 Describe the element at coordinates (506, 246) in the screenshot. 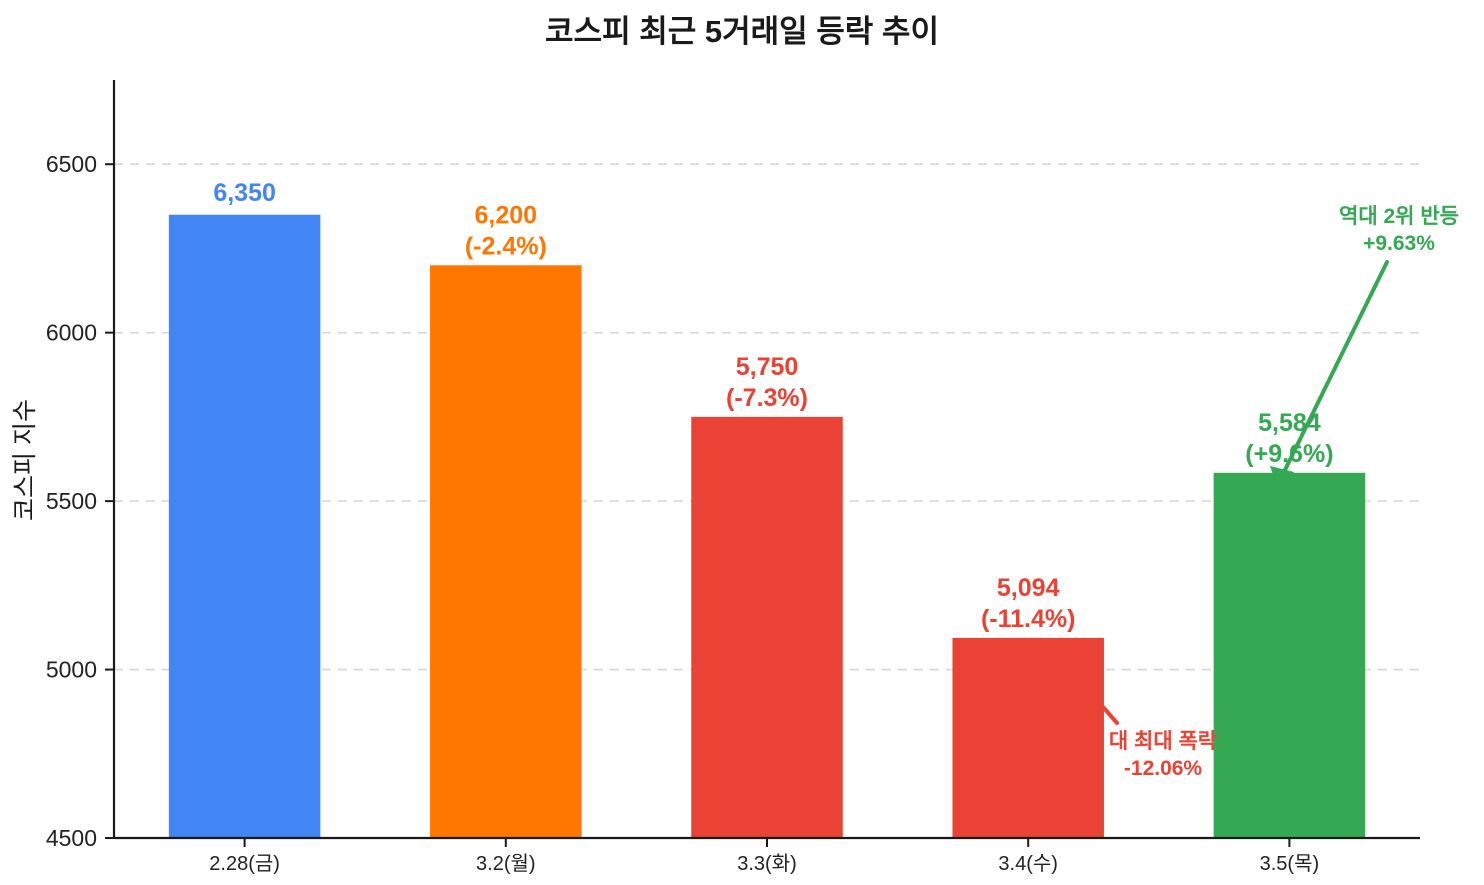

I see `bar-change-label: (-2.4%)` at that location.